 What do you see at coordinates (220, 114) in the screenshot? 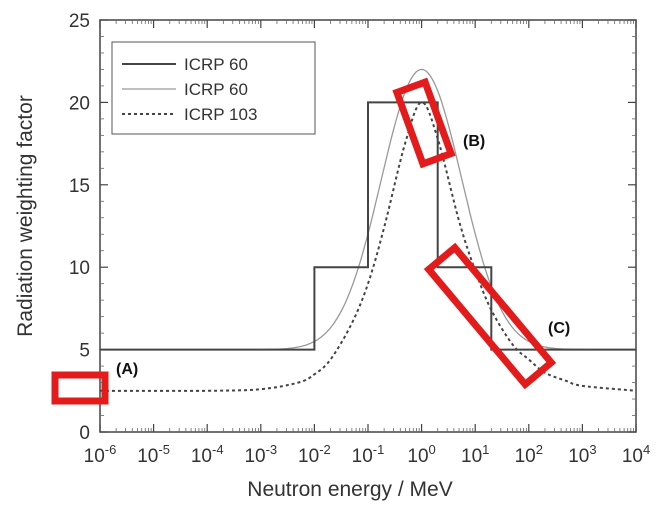
I see `legend-label: ICRP 103` at bounding box center [220, 114].